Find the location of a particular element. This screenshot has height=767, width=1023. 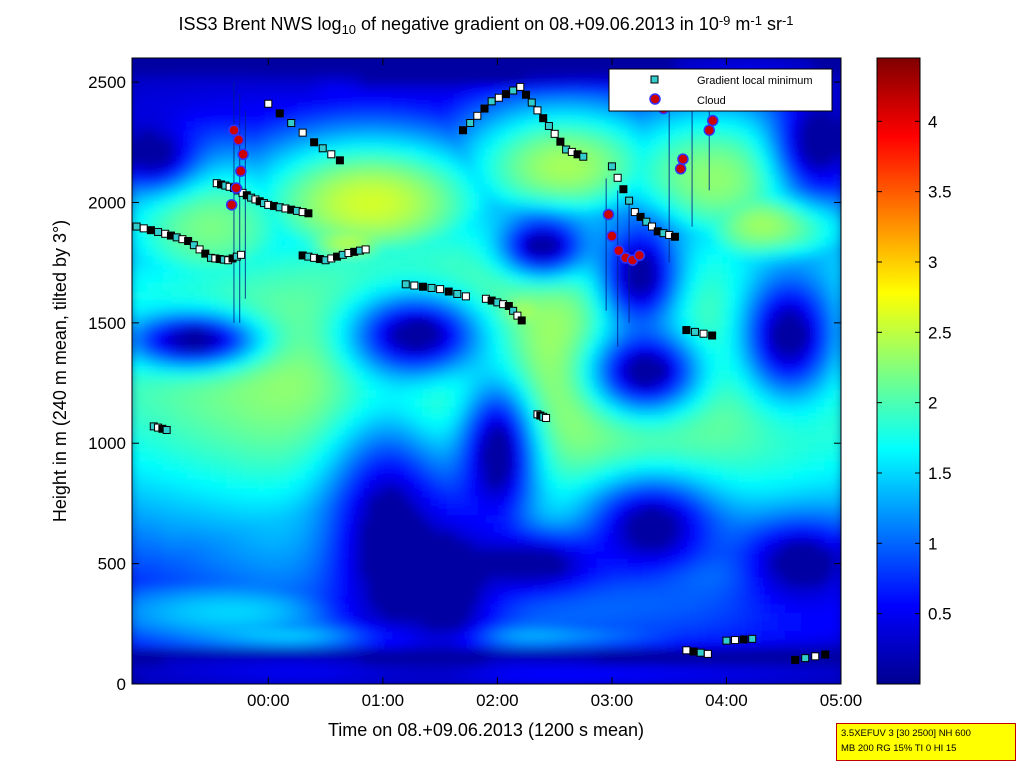

y-tick-label: 2000 is located at coordinates (107, 202).